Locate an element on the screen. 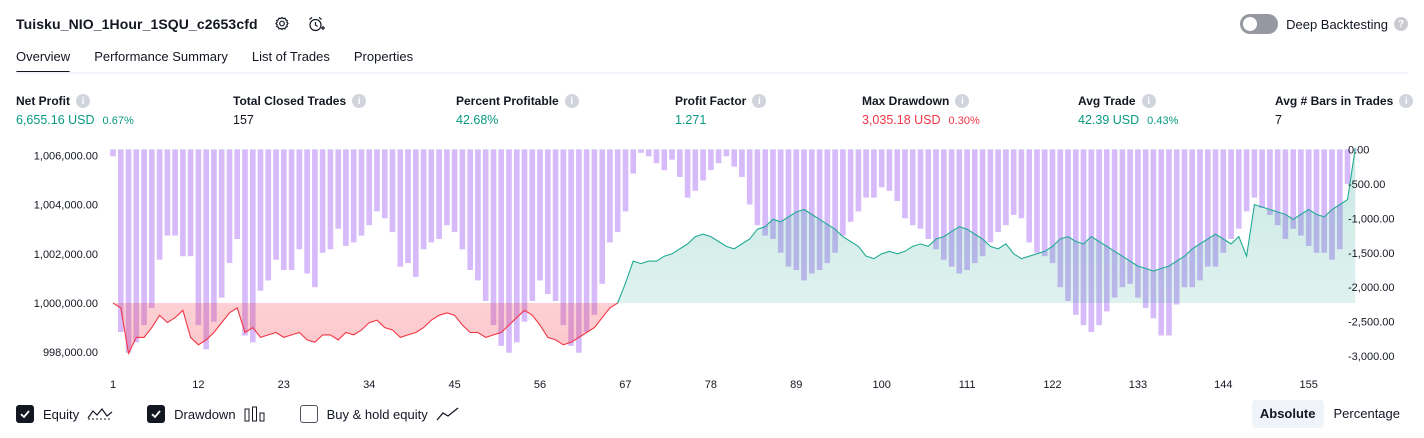 The height and width of the screenshot is (438, 1424). drawdown-checkbox is located at coordinates (156, 414).